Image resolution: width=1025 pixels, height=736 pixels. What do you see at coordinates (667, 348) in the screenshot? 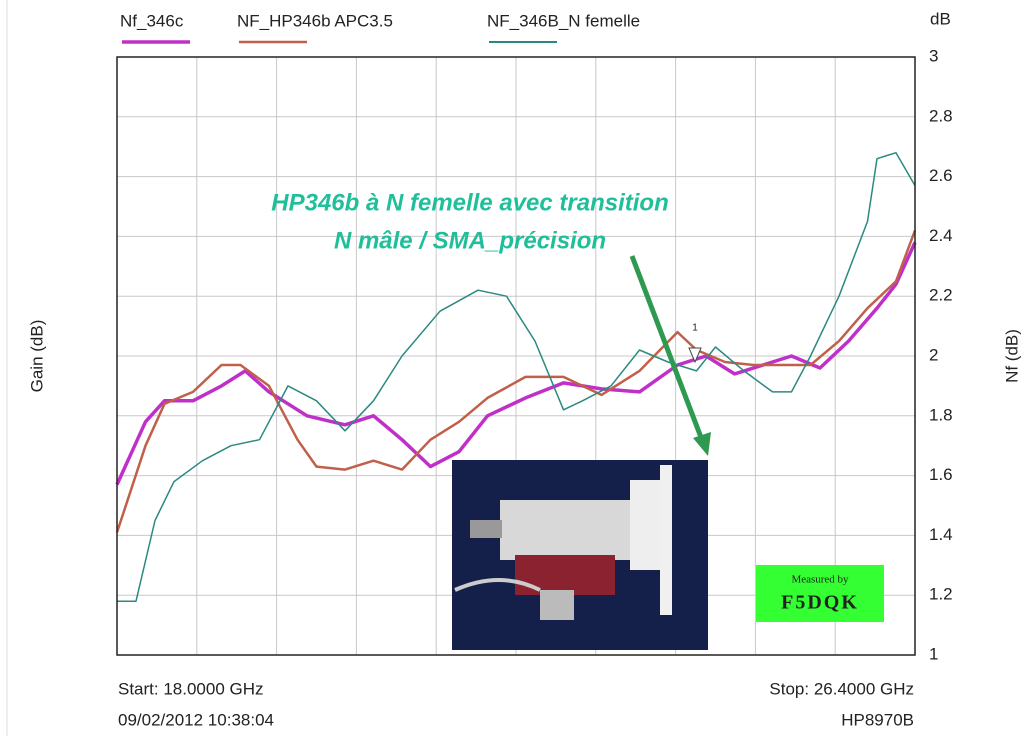
I see `annotation-arrow` at bounding box center [667, 348].